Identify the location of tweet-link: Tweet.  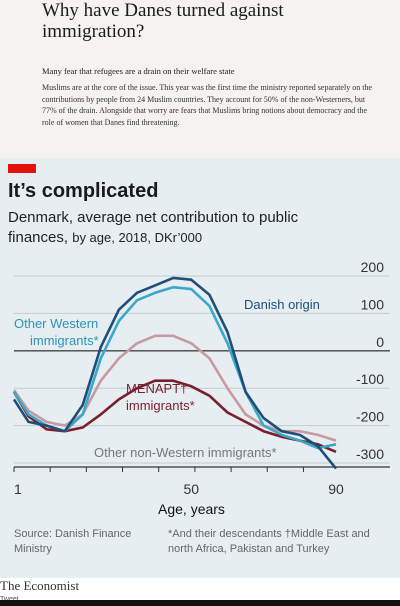
(9, 599).